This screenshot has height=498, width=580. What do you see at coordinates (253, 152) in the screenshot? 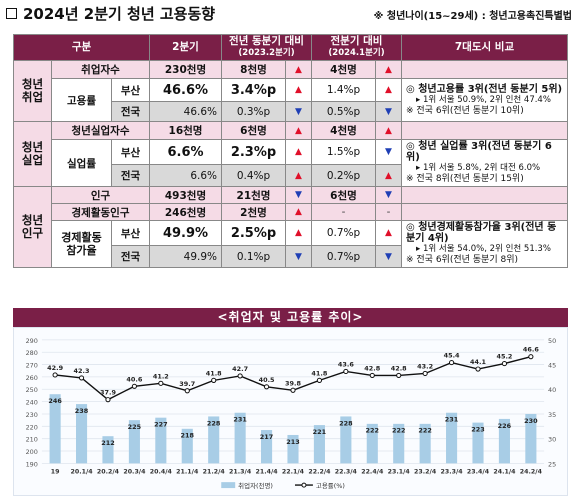
I see `unemp-rate-busan-yoy: 2.3%p` at bounding box center [253, 152].